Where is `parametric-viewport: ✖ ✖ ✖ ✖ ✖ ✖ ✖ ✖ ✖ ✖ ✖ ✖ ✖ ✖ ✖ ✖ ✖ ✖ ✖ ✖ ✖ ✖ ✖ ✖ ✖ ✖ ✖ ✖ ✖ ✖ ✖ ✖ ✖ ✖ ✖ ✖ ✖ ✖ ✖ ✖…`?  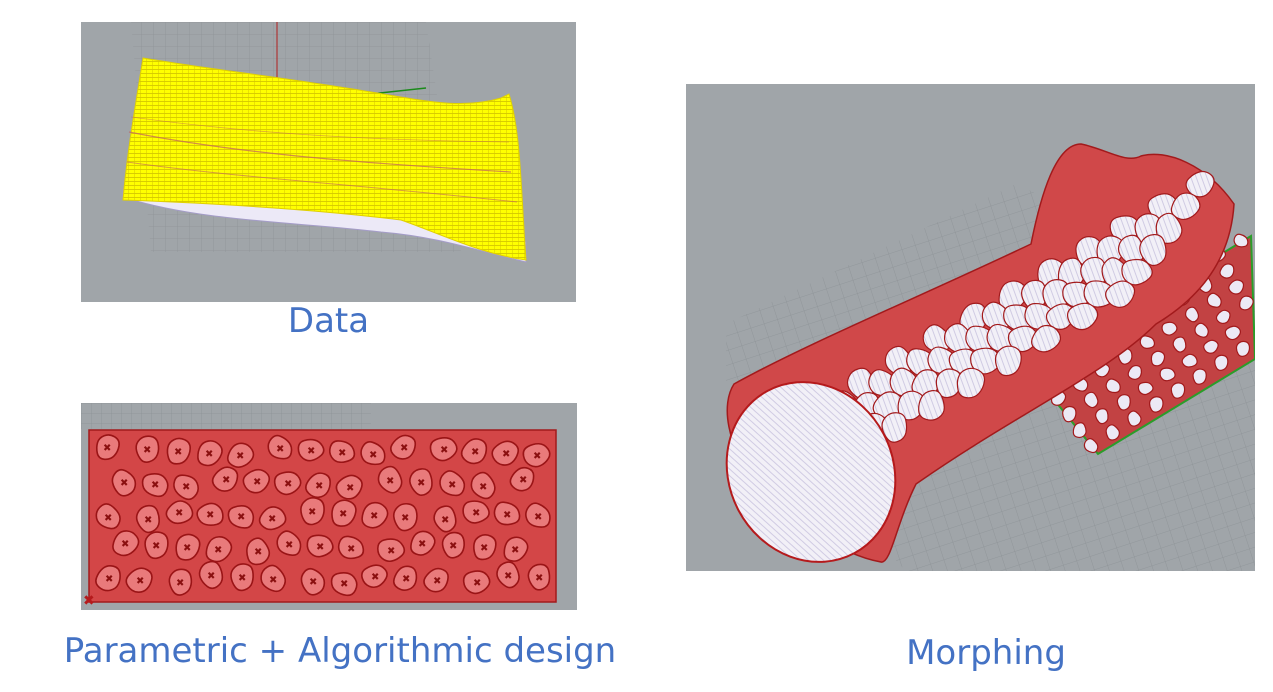 parametric-viewport: ✖ ✖ ✖ ✖ ✖ ✖ ✖ ✖ ✖ ✖ ✖ ✖ ✖ ✖ ✖ ✖ ✖ ✖ ✖ ✖ ✖ ✖ ✖ ✖ ✖ ✖ ✖ ✖ ✖ ✖ ✖ ✖ ✖ ✖ ✖ ✖ ✖ ✖ ✖ ✖… is located at coordinates (329, 506).